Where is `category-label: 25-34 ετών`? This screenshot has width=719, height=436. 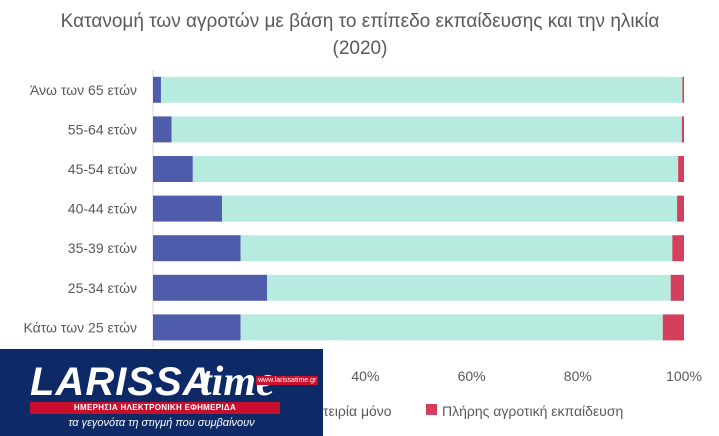 category-label: 25-34 ετών is located at coordinates (102, 288).